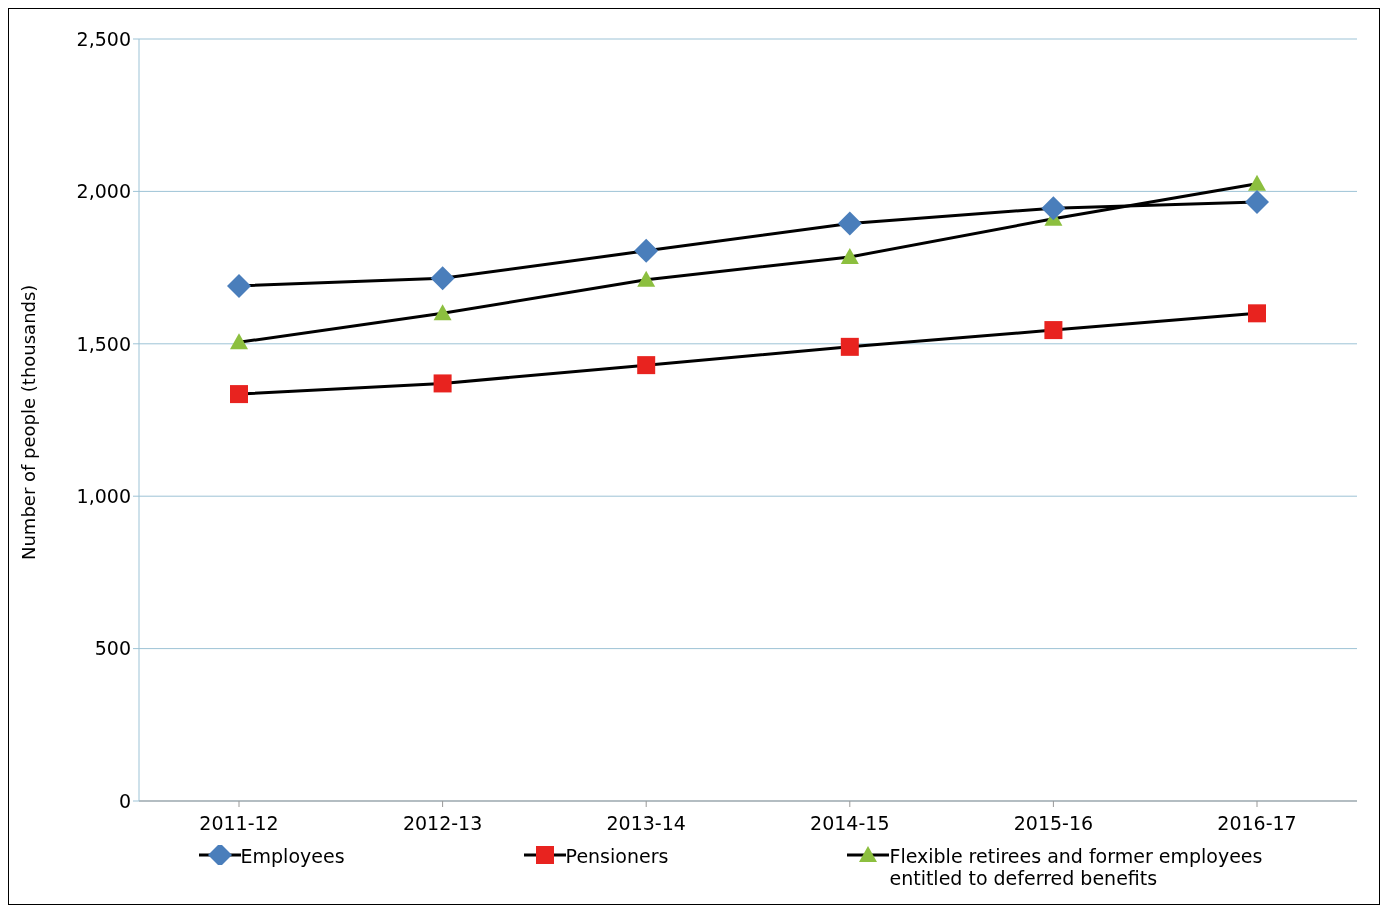 The width and height of the screenshot is (1394, 915). Describe the element at coordinates (239, 823) in the screenshot. I see `x-tick-label: 2011-12` at that location.